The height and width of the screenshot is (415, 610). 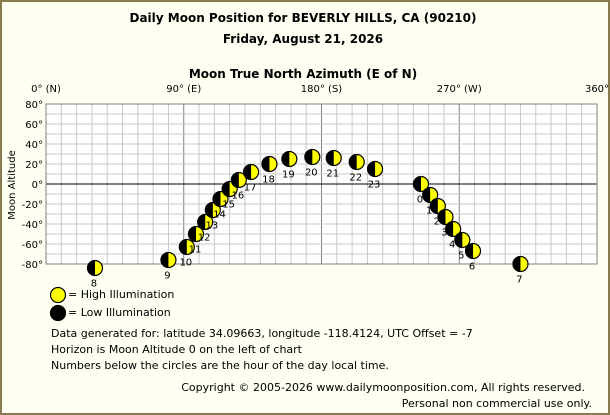 What do you see at coordinates (121, 294) in the screenshot?
I see `legend-high-label: = High Illumination` at bounding box center [121, 294].